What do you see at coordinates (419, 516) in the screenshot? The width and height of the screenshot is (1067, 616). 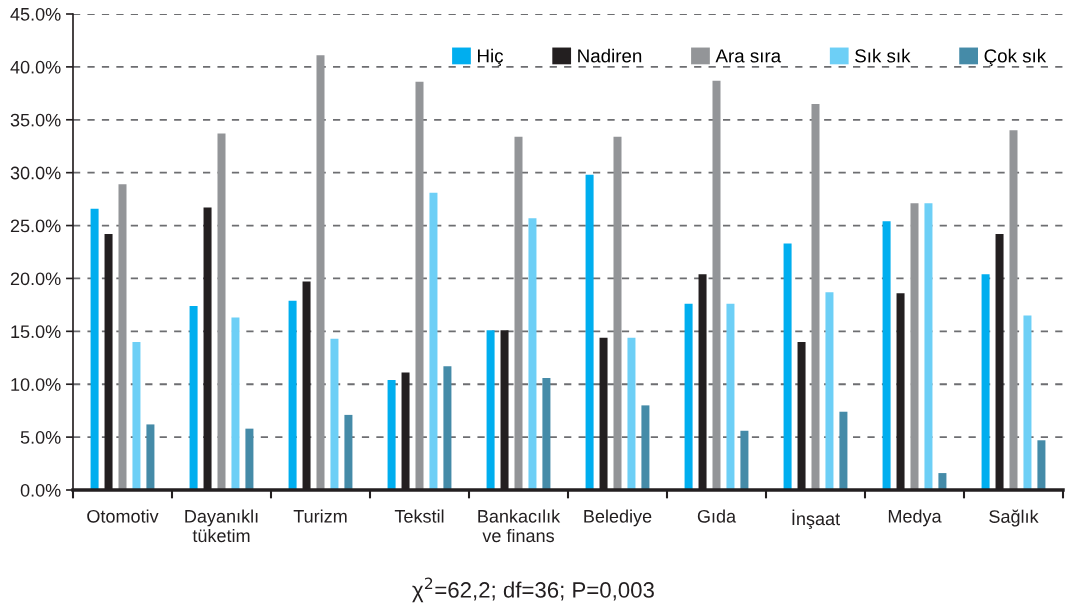 I see `x-tick-label: Tekstil` at bounding box center [419, 516].